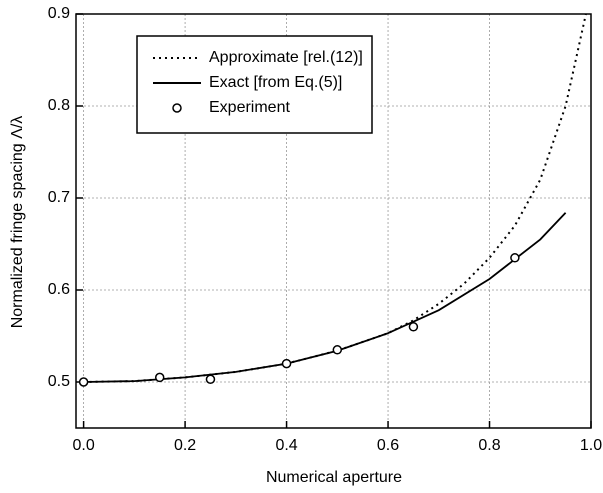 This screenshot has height=493, width=603. What do you see at coordinates (17, 222) in the screenshot?
I see `y-axis-label: Normalized fringe spacing Λ/λ` at bounding box center [17, 222].